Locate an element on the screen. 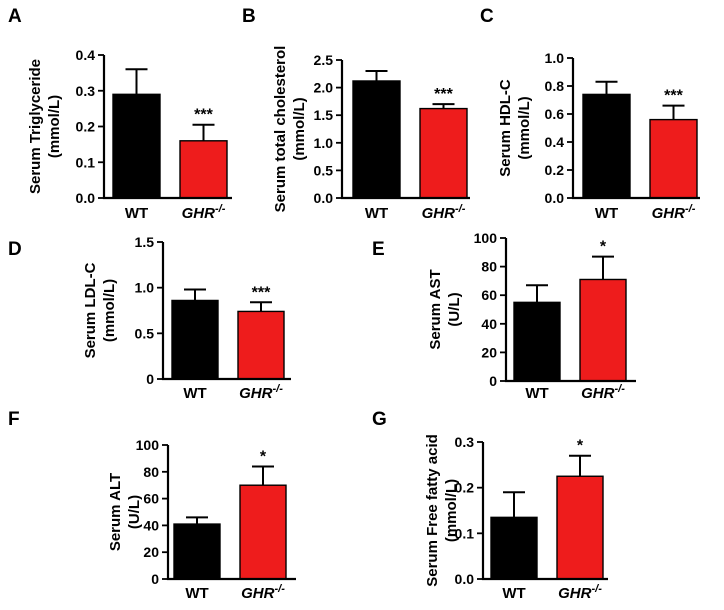  y-tick-label: 0.6 is located at coordinates (555, 114).